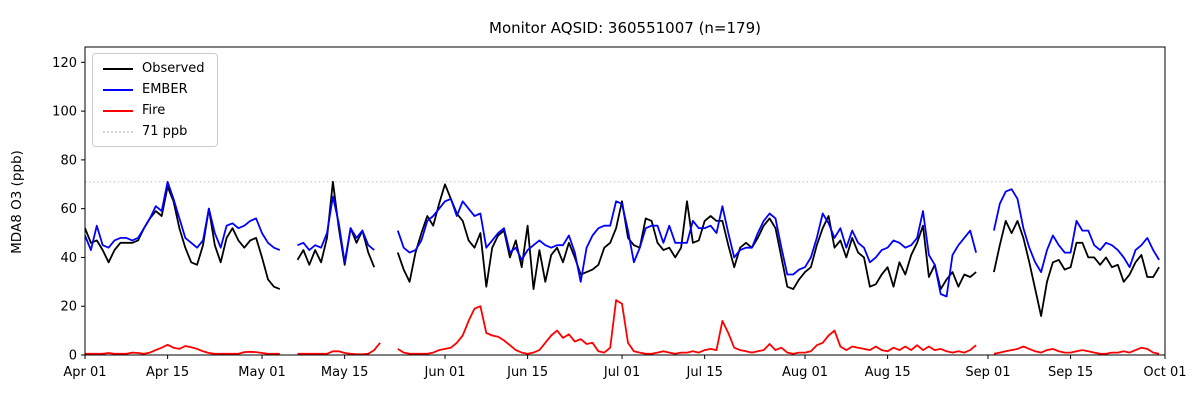 The image size is (1200, 400). I want to click on y-tick-label: 120, so click(64, 63).